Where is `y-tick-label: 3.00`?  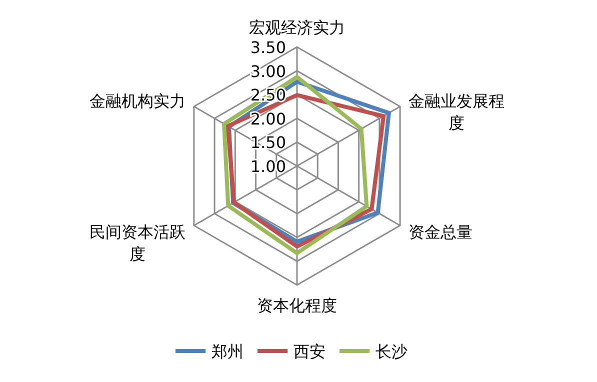
y-tick-label: 3.00 is located at coordinates (268, 71).